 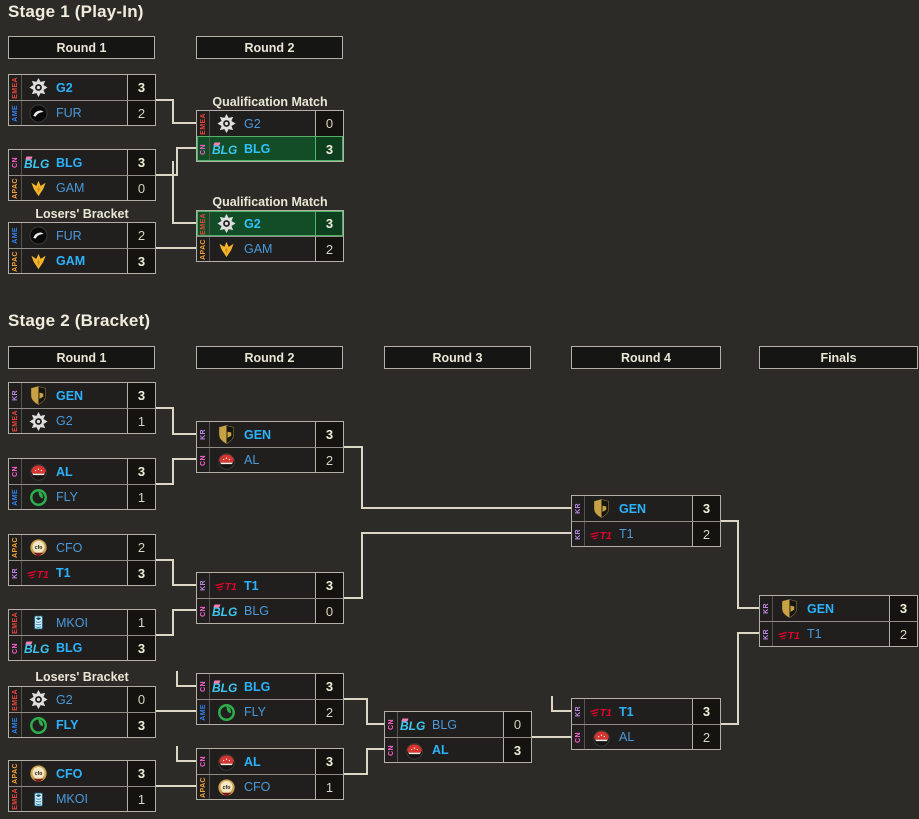 I want to click on stage2-round-header-3: Round 3, so click(x=457, y=357).